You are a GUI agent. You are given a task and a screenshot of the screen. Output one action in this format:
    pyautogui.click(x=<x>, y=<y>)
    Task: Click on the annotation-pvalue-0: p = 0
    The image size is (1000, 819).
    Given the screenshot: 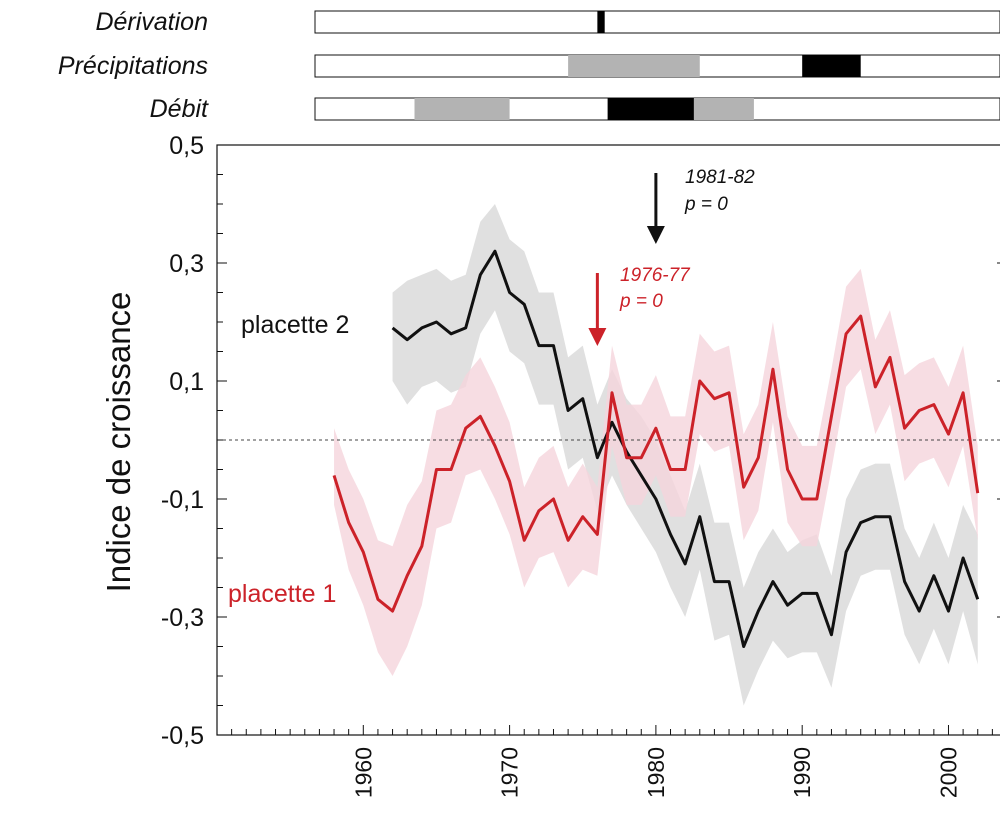 What is the action you would take?
    pyautogui.click(x=706, y=204)
    